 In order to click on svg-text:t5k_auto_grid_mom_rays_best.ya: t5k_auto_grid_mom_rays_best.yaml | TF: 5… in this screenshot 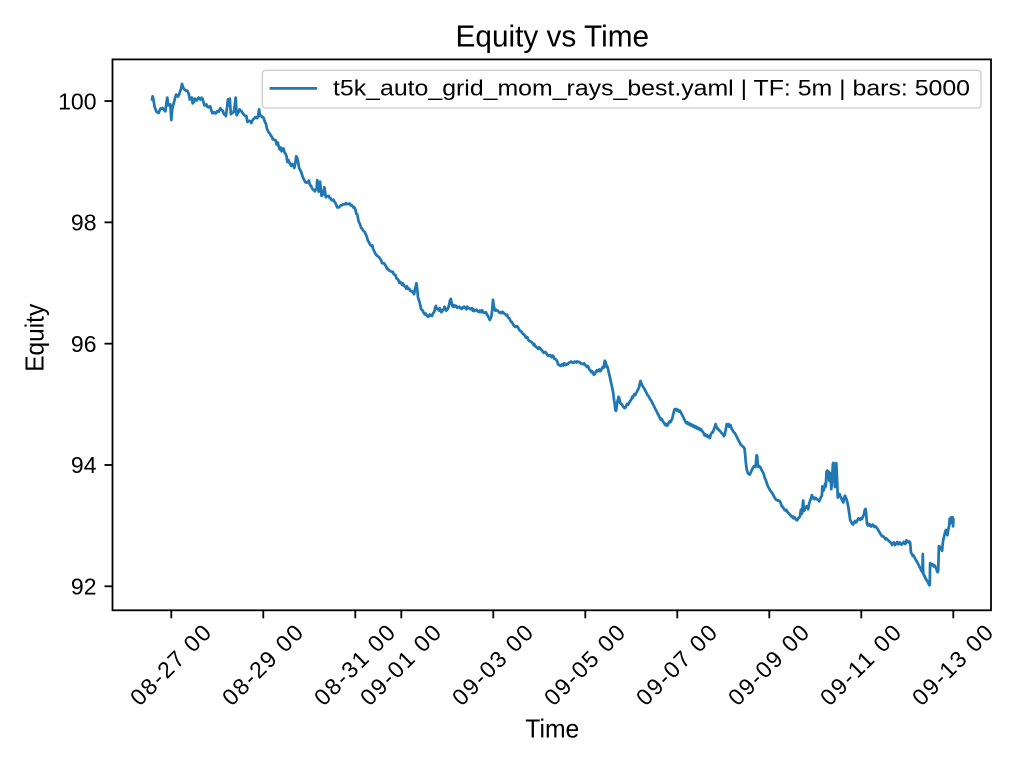, I will do `click(651, 88)`.